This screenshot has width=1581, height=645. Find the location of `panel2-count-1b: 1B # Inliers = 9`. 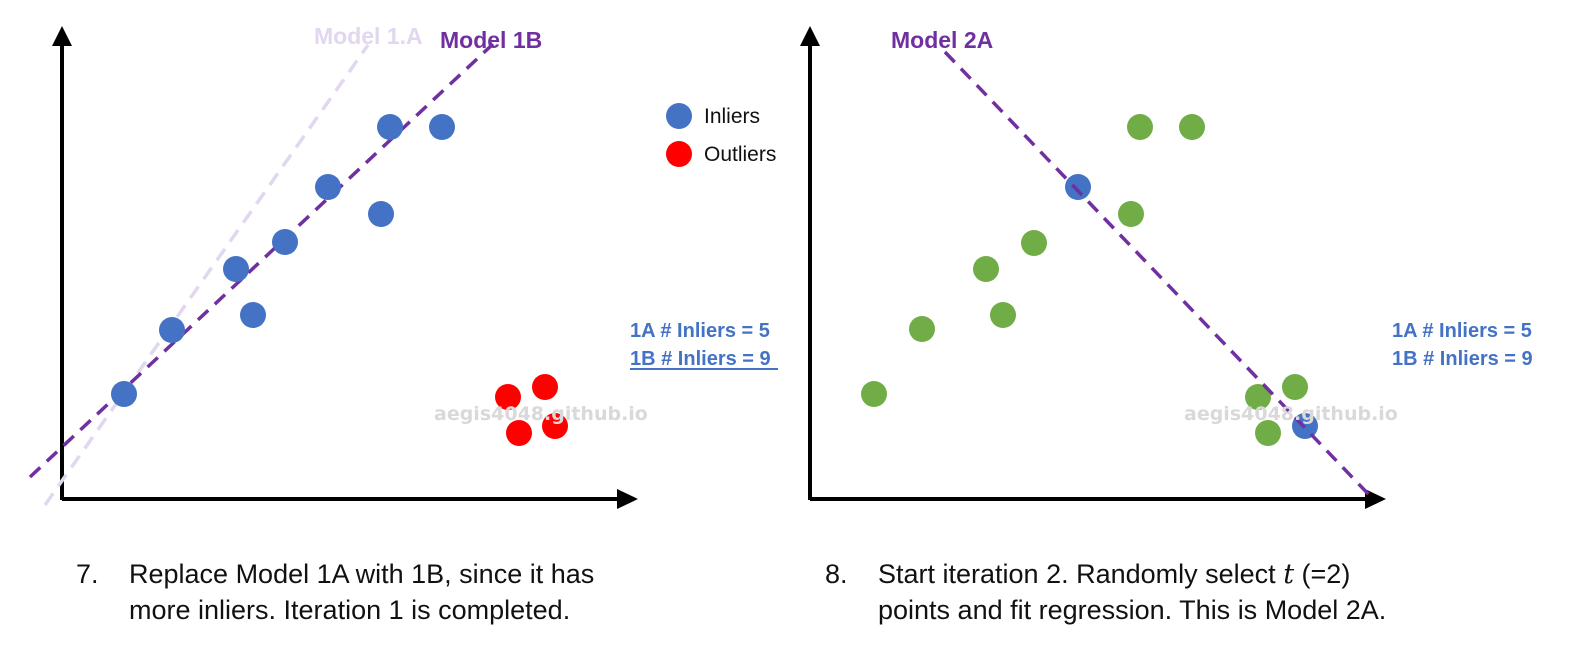

panel2-count-1b: 1B # Inliers = 9 is located at coordinates (1462, 359).